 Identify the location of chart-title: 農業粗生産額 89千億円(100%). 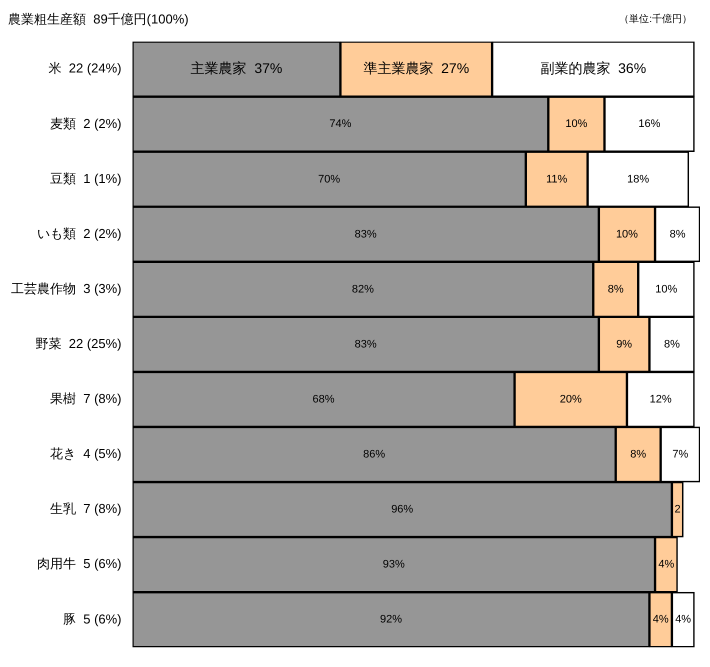
(98, 18).